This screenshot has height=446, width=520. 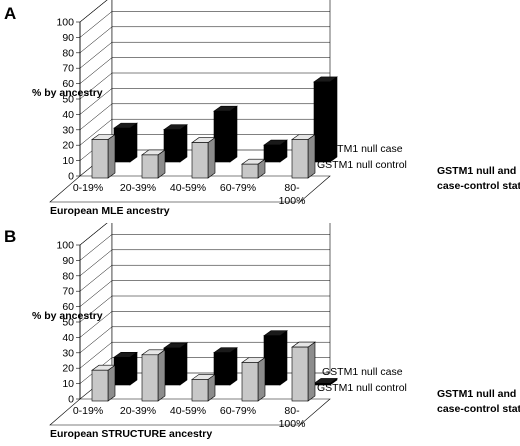 I want to click on x-axis-title: European MLE ancestry, so click(x=110, y=211).